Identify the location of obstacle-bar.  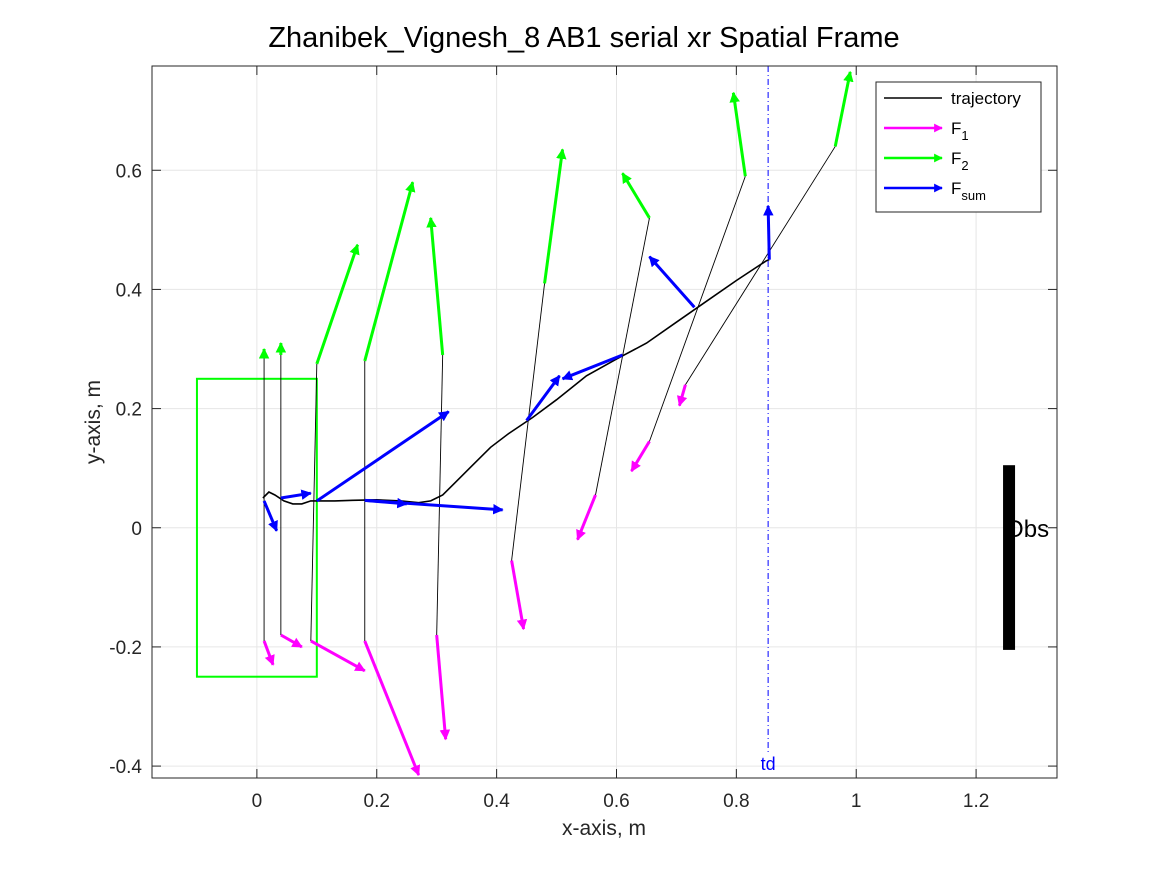
(1009, 557).